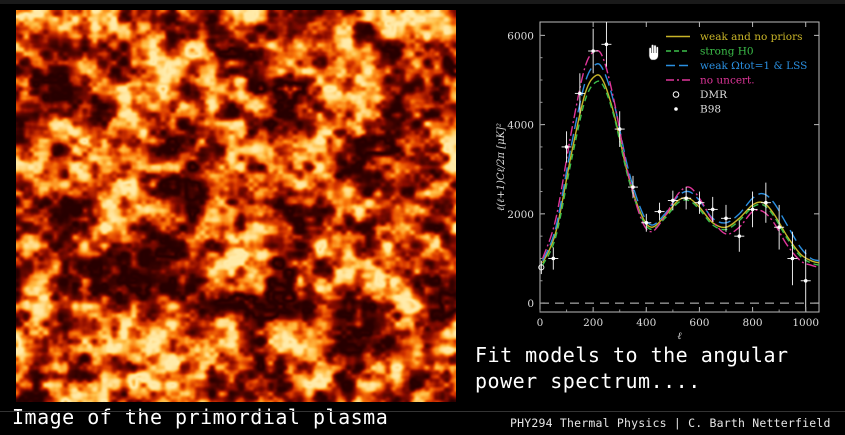  What do you see at coordinates (200, 417) in the screenshot?
I see `left-caption: Image of the primordial plasma` at bounding box center [200, 417].